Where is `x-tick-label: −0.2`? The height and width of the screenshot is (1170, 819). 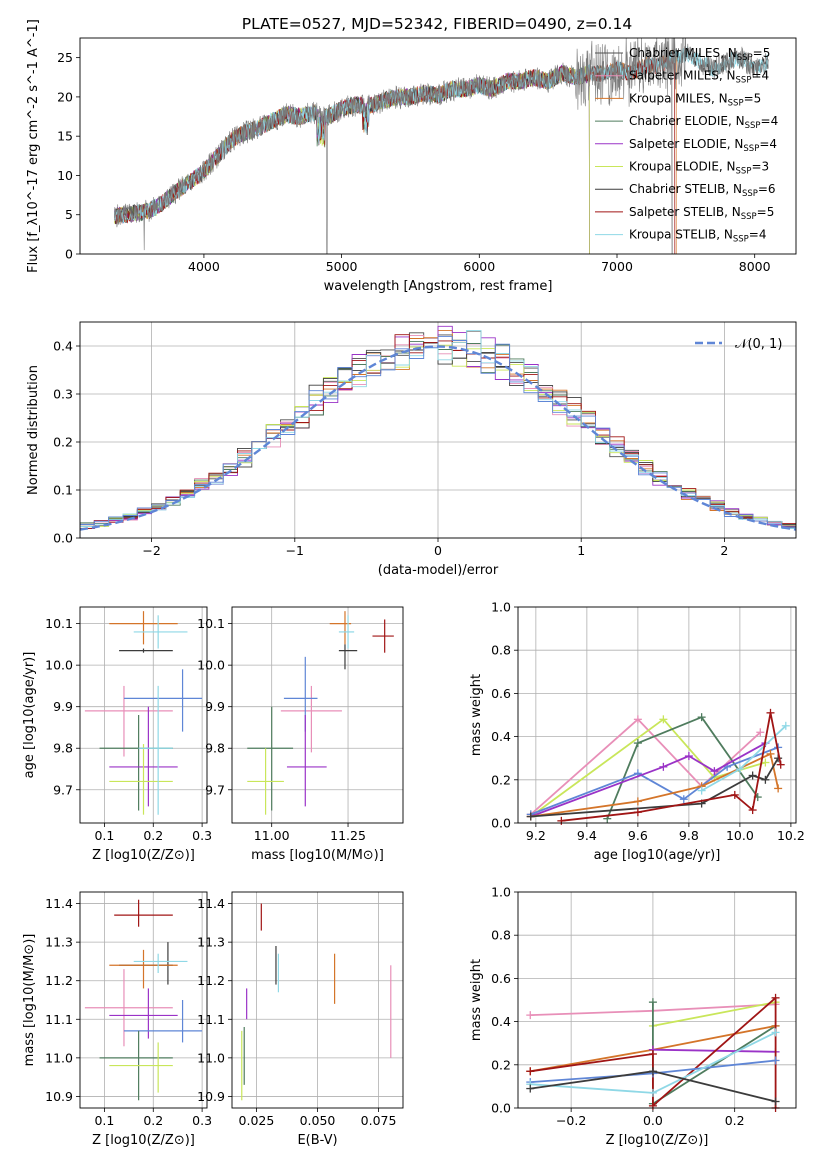
x-tick-label: −0.2 is located at coordinates (571, 1120).